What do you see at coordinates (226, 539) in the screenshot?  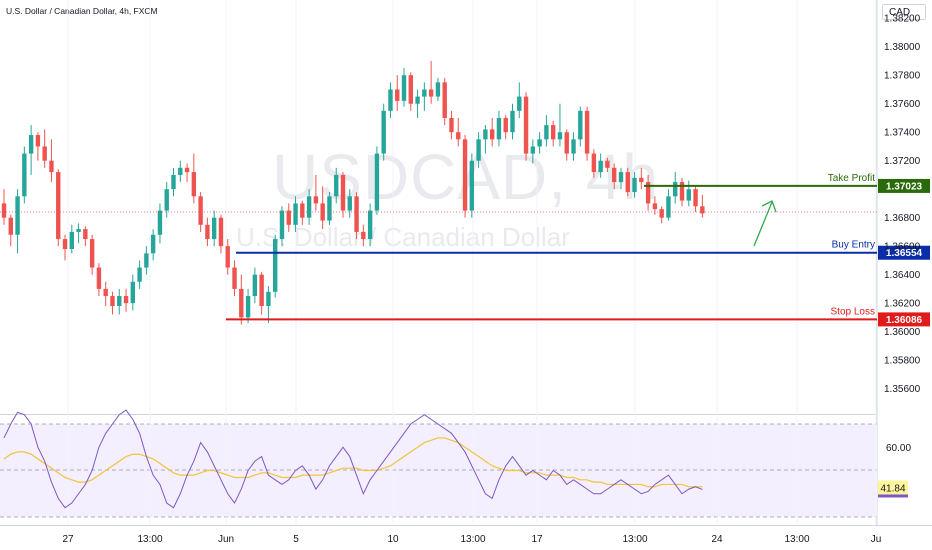 I see `time-tick-label: Jun` at bounding box center [226, 539].